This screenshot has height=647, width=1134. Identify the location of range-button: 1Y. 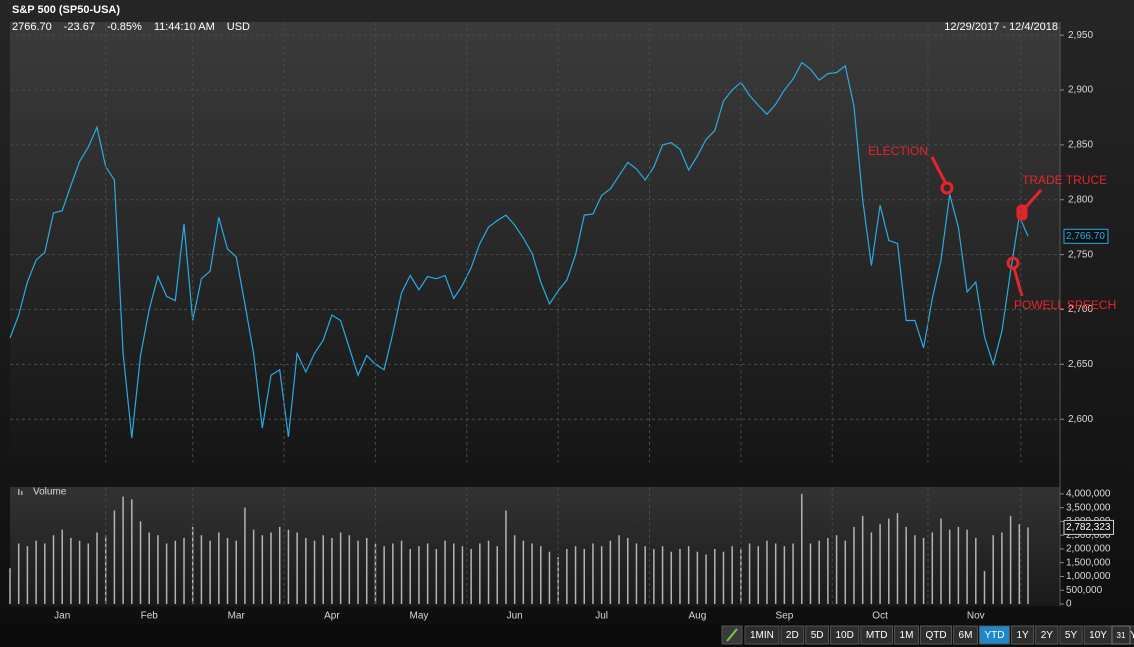
(1022, 635).